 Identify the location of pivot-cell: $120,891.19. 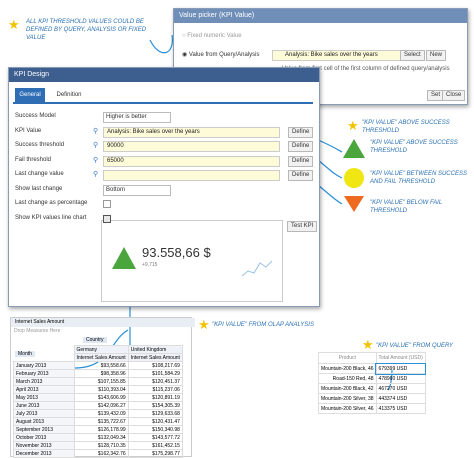
(155, 397).